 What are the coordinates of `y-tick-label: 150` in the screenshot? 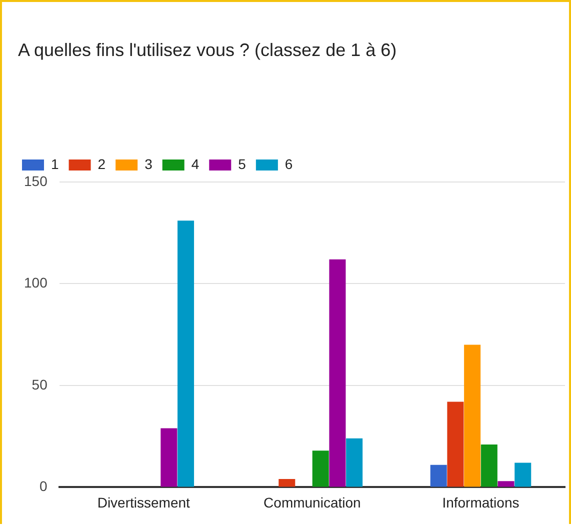 It's located at (36, 180).